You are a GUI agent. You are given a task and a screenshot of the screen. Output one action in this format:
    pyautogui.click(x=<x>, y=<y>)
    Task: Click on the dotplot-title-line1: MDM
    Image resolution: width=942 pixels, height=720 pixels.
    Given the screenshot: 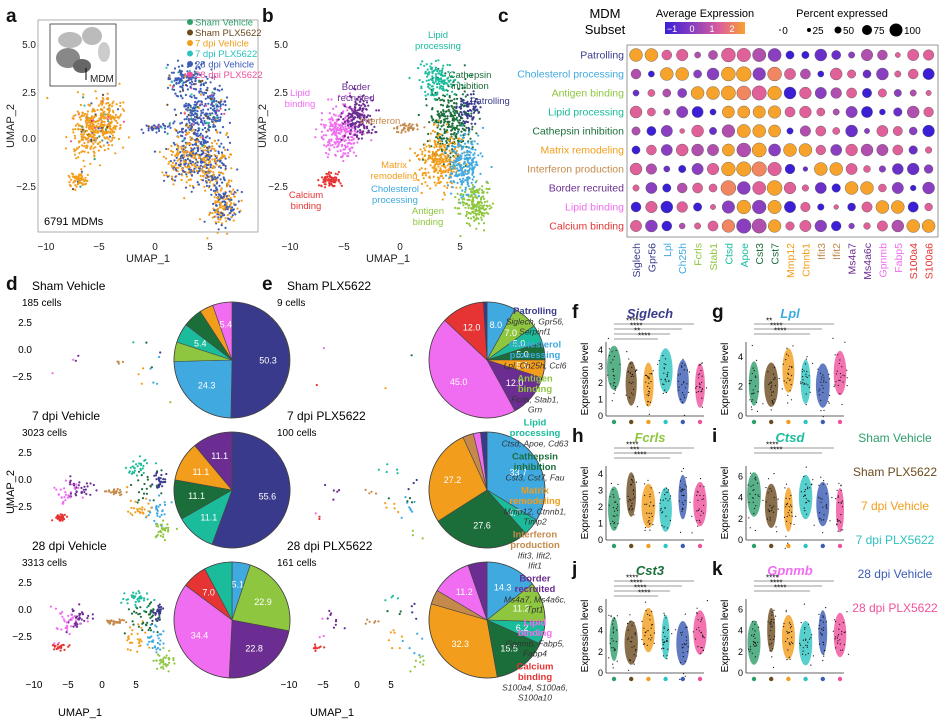 What is the action you would take?
    pyautogui.click(x=604, y=13)
    